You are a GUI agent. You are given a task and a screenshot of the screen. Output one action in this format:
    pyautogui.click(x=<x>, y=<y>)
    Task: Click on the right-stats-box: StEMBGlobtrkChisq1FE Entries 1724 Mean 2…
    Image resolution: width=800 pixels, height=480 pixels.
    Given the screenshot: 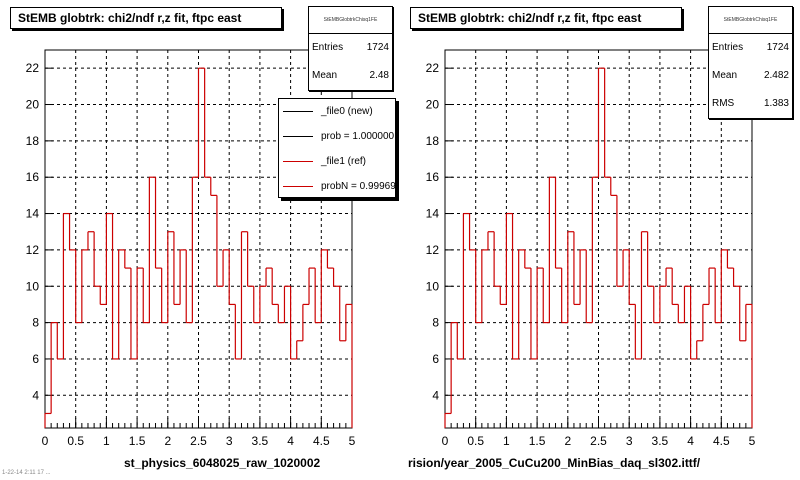 What is the action you would take?
    pyautogui.click(x=750, y=62)
    